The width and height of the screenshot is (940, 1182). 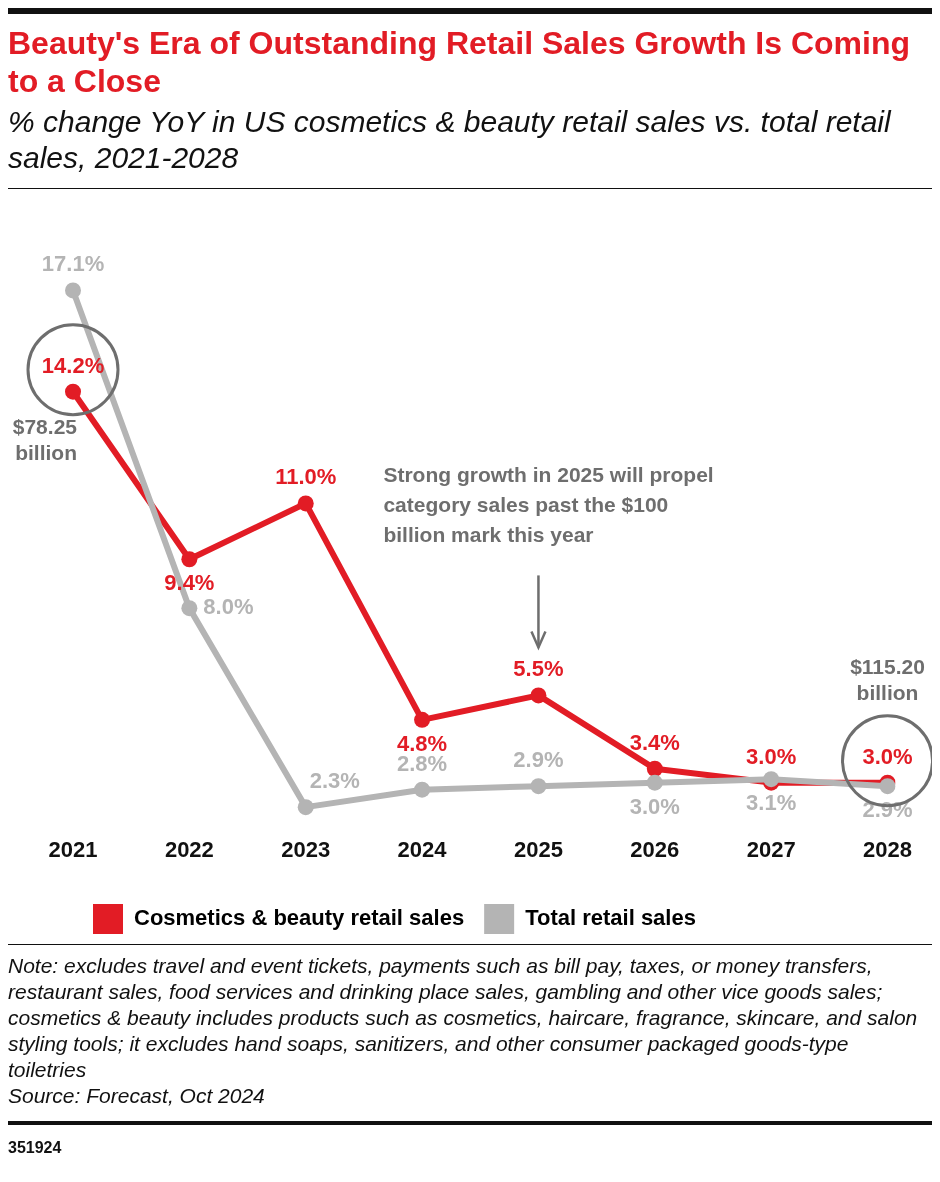 I want to click on source-note: Source: Forecast, Oct 2024, so click(x=137, y=1096).